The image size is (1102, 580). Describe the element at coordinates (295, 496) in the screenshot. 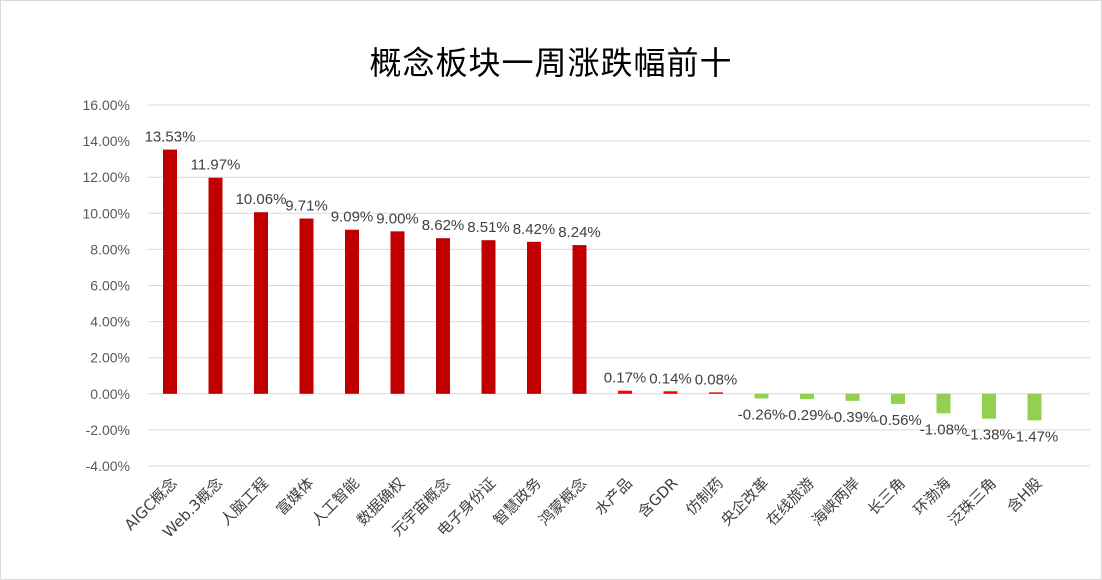

I see `category-label: 富媒体` at that location.